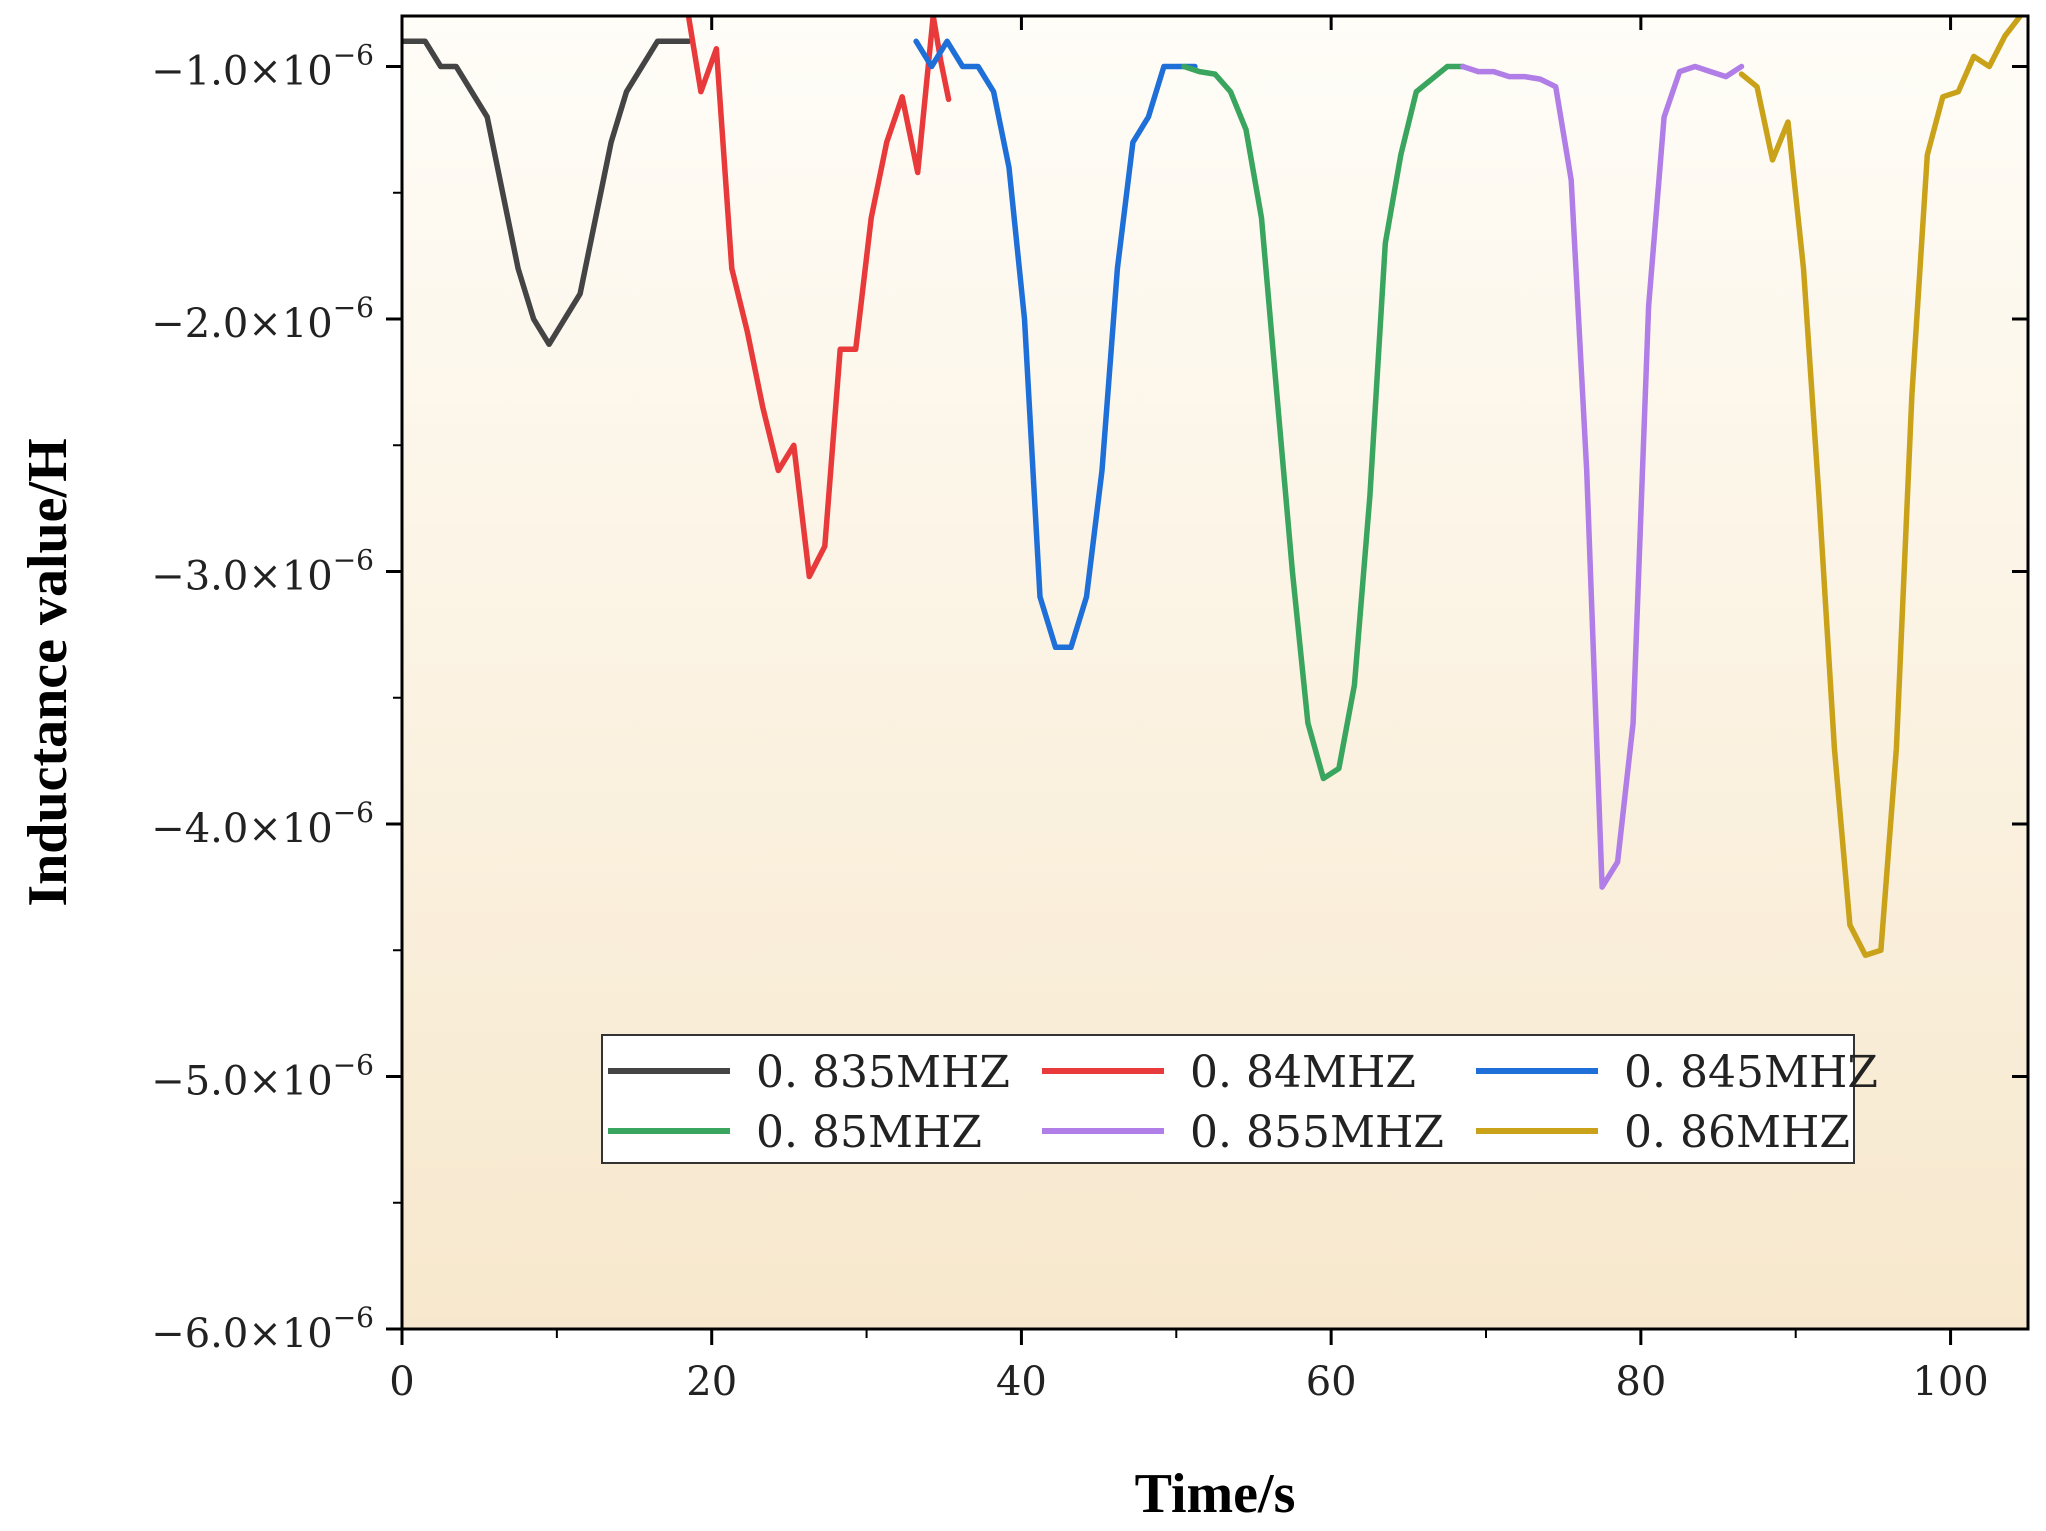 The image size is (2046, 1531). I want to click on y-tick-label: −6.0×10⁻⁶, so click(262, 1329).